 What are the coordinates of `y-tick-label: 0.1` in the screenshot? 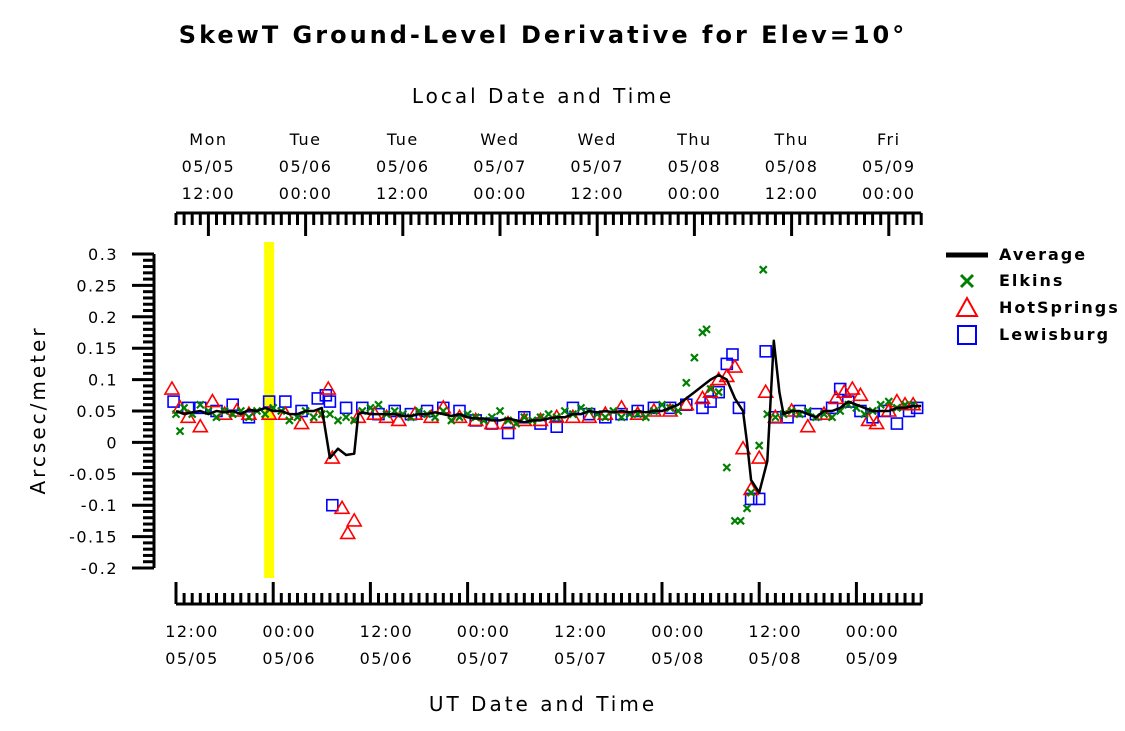 It's located at (103, 380).